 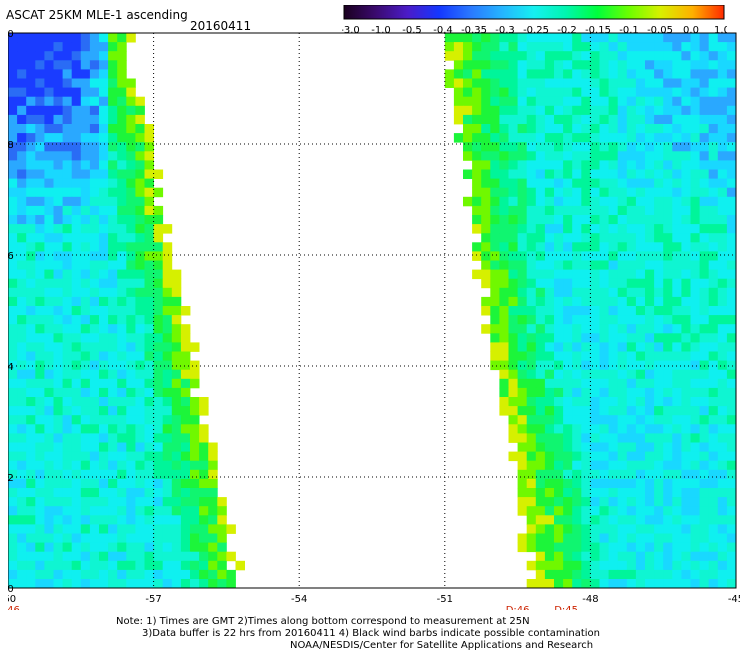 I want to click on lon-tick-label: -51, so click(x=445, y=599).